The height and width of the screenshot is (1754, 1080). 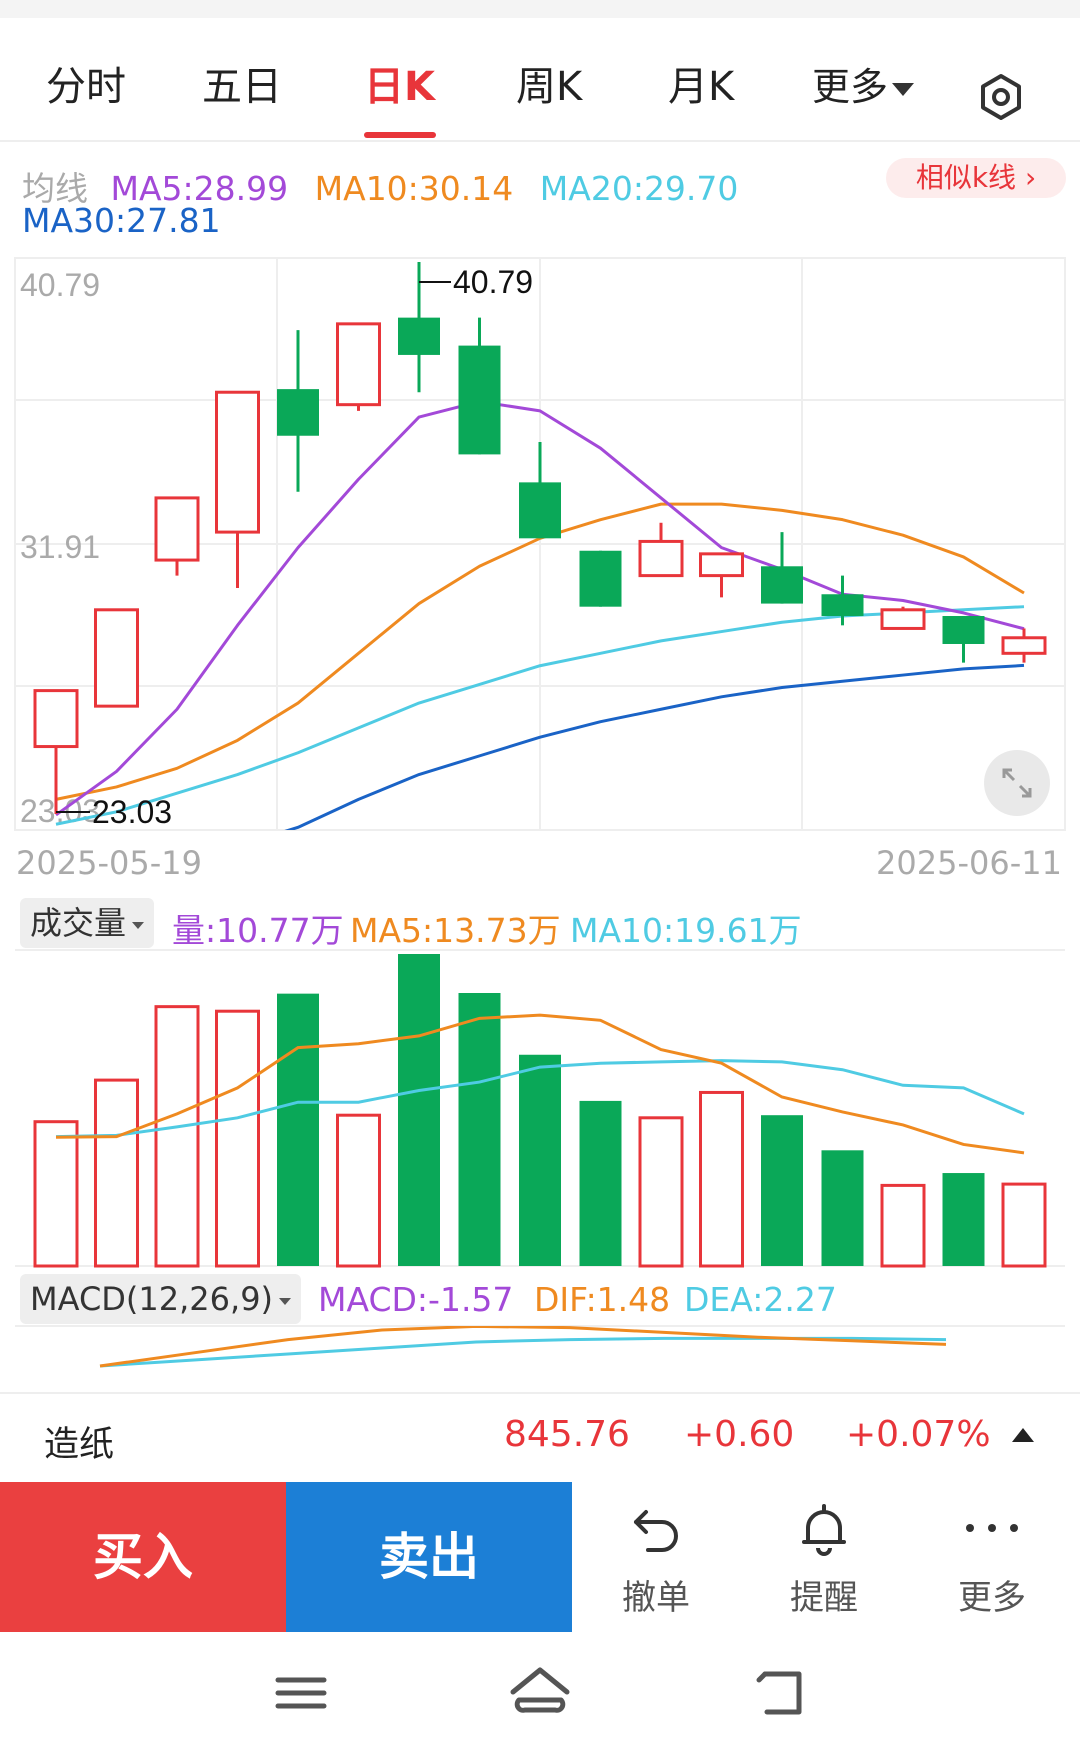 I want to click on volume-indicator-selector: 成交量, so click(x=87, y=923).